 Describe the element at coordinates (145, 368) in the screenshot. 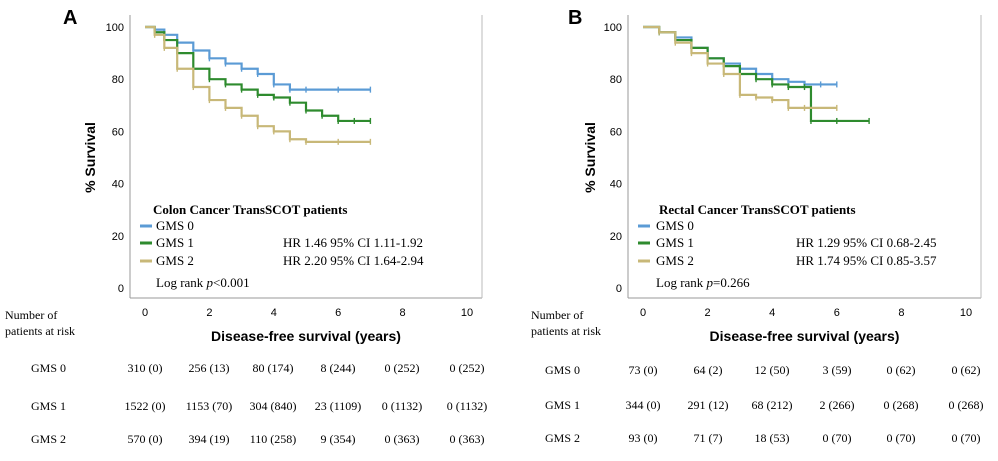

I see `risk-cell: 310 (0)` at that location.